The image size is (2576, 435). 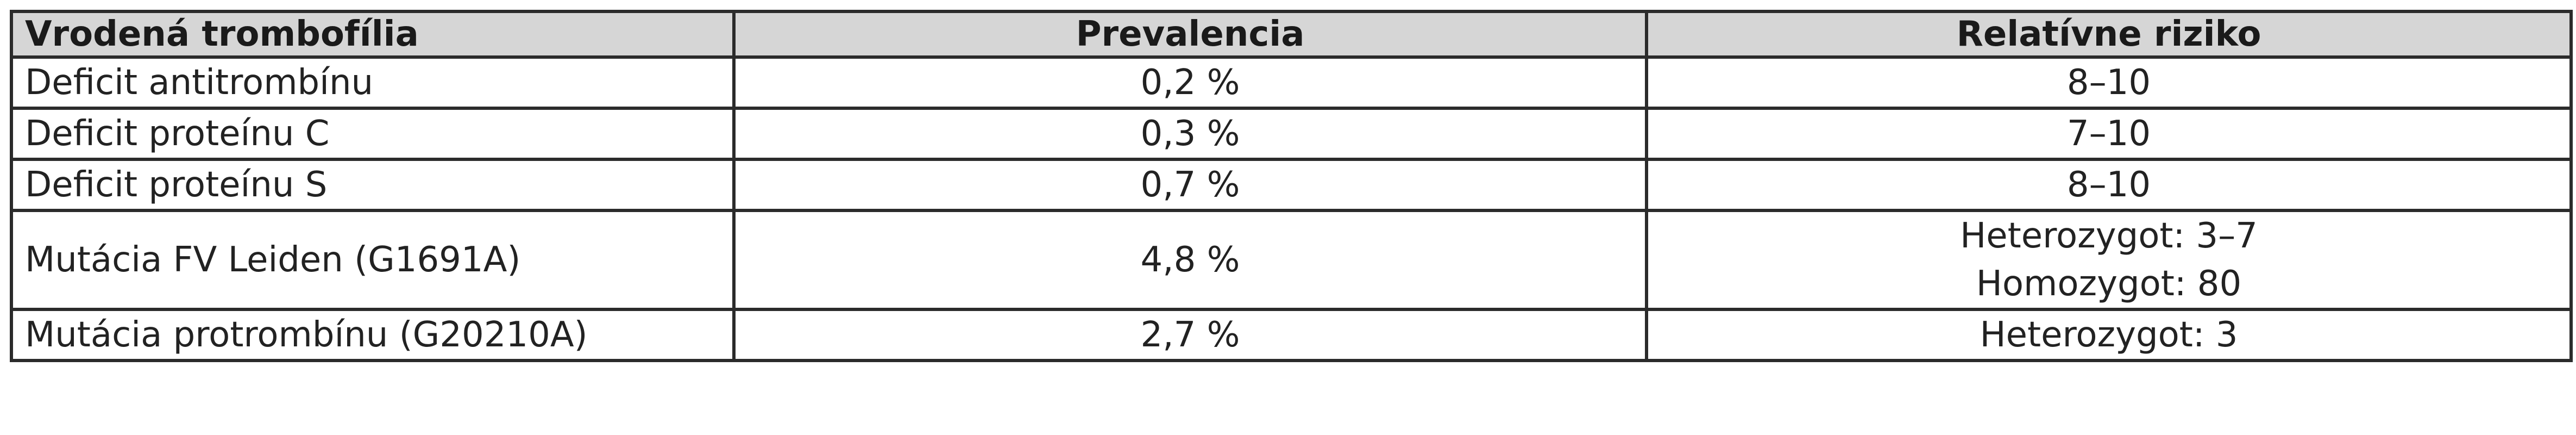 I want to click on row-prevalence: 4,8 %, so click(x=1190, y=260).